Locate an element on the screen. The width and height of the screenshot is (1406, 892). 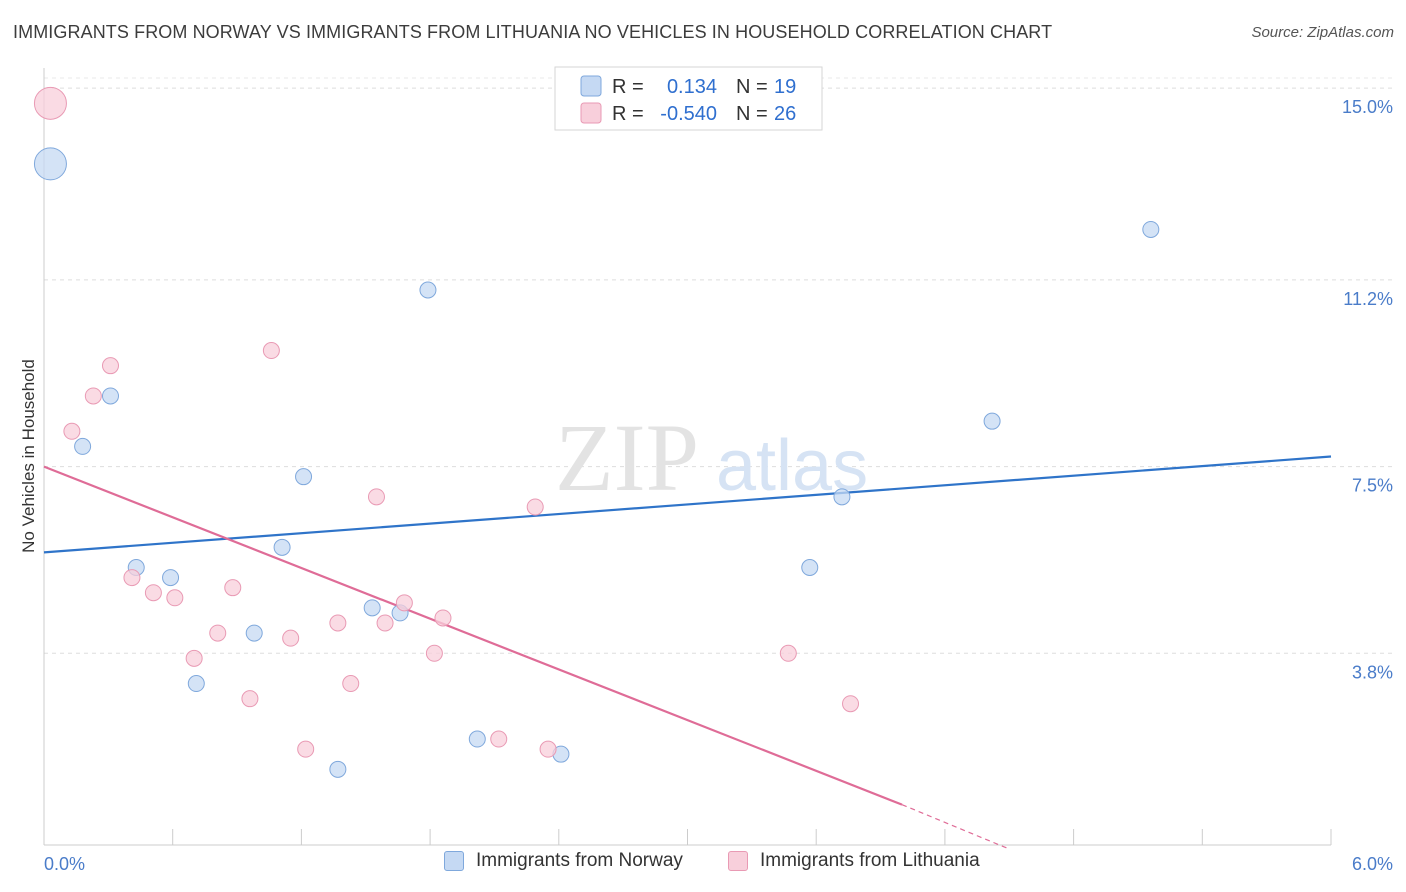
correlation-legend: R = 0.134 N = 19 R = -0.540 N = 26 is located at coordinates (688, 98).